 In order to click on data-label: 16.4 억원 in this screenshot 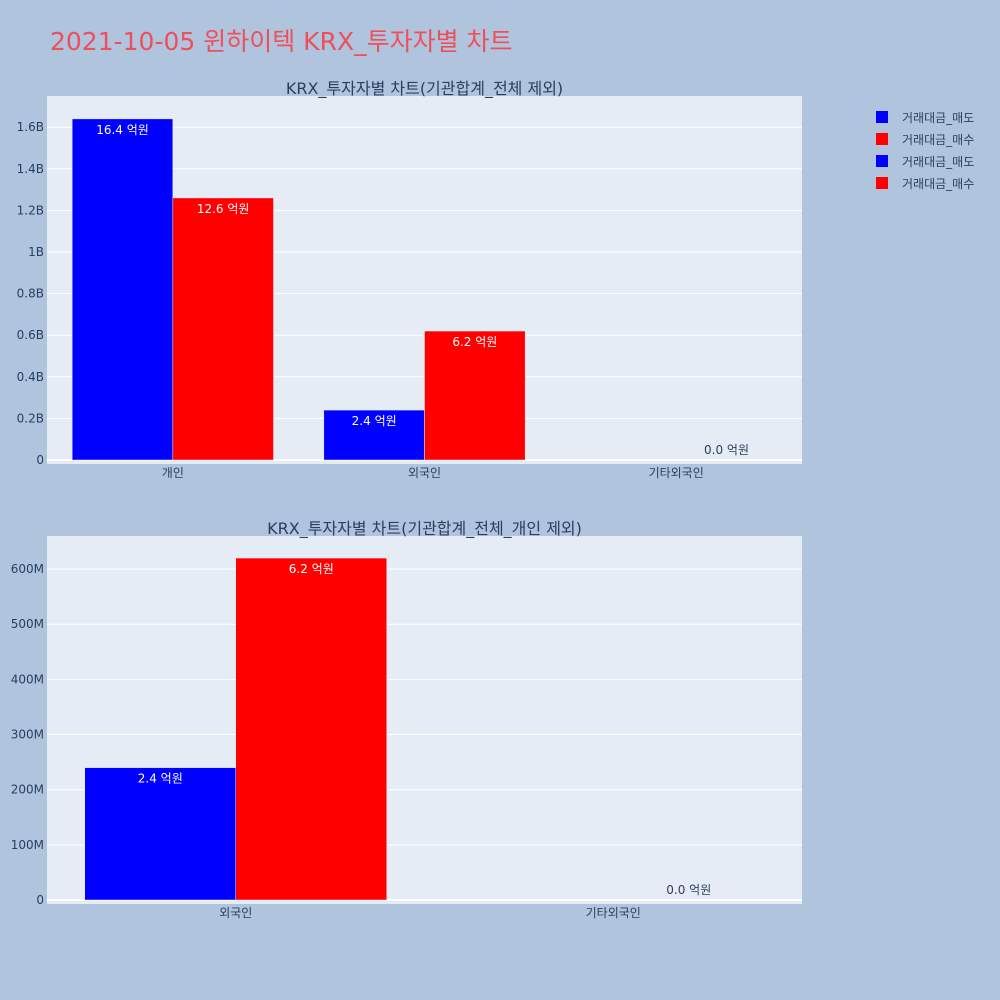, I will do `click(122, 130)`.